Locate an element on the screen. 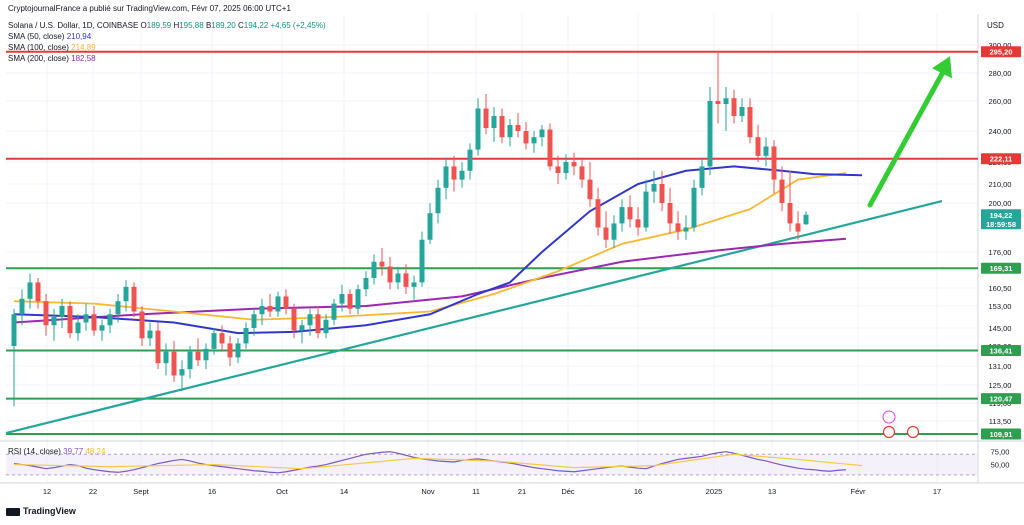  price-tick-label: 300,00 is located at coordinates (1000, 45).